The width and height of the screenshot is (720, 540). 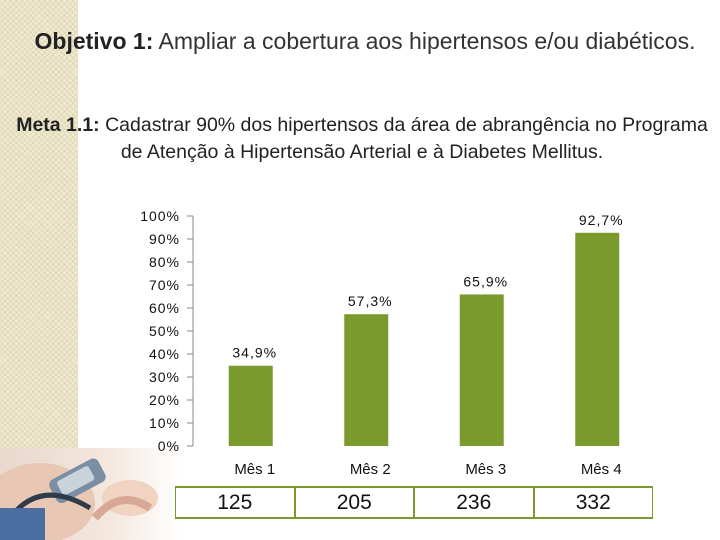 What do you see at coordinates (94, 41) in the screenshot?
I see `title-label: Objetivo 1:` at bounding box center [94, 41].